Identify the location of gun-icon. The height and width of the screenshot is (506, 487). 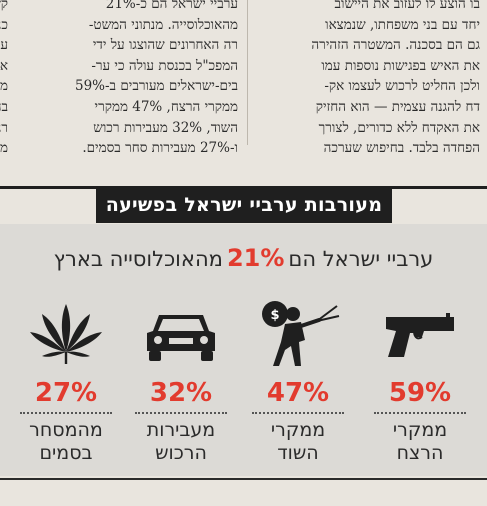
(420, 335).